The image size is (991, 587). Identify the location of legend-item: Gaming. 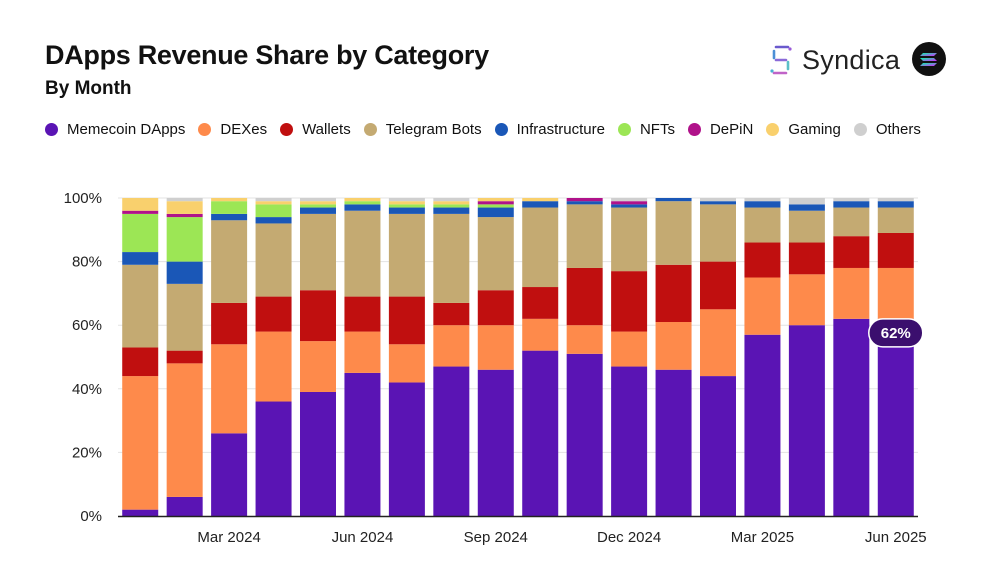
(803, 129).